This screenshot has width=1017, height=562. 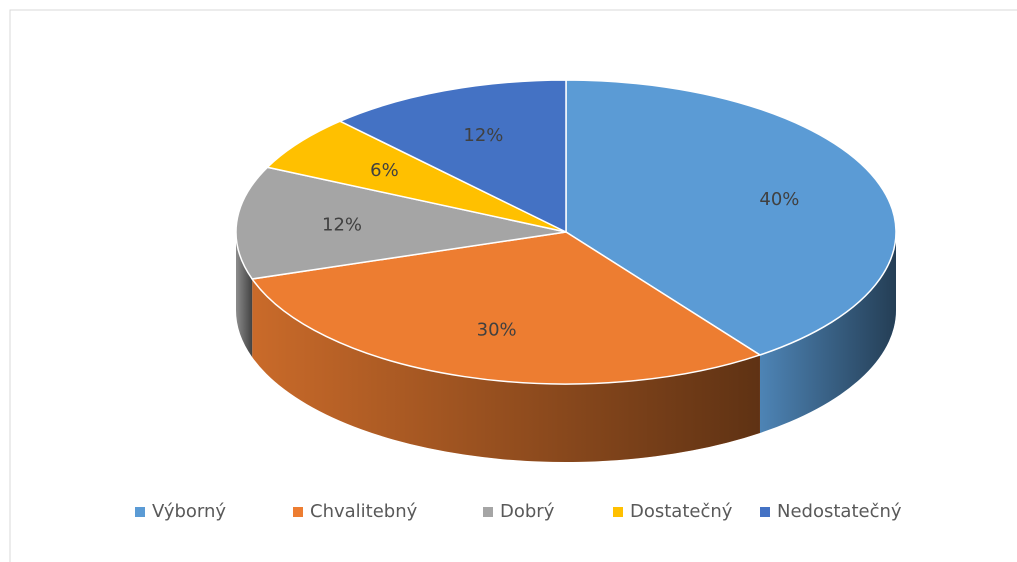 What do you see at coordinates (384, 170) in the screenshot?
I see `data-label: 6%` at bounding box center [384, 170].